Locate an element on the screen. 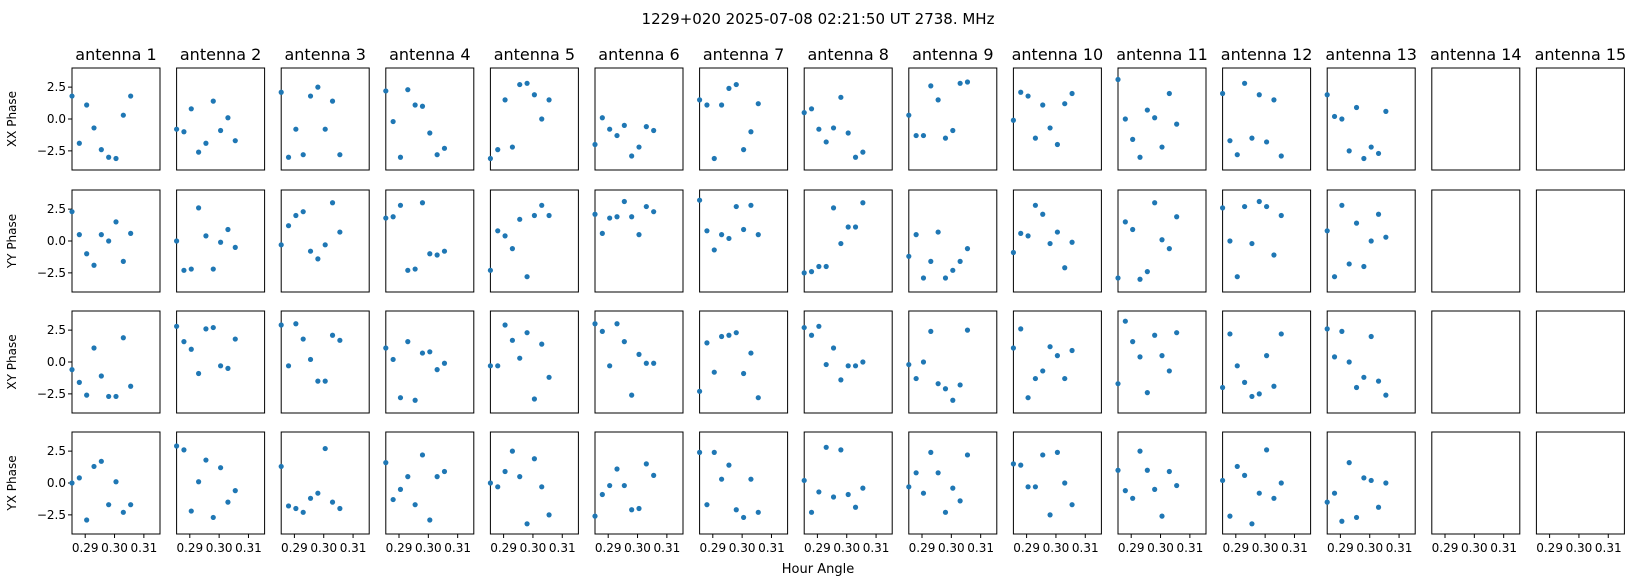 The image size is (1636, 586). antenna-title: antenna 11 is located at coordinates (1162, 54).